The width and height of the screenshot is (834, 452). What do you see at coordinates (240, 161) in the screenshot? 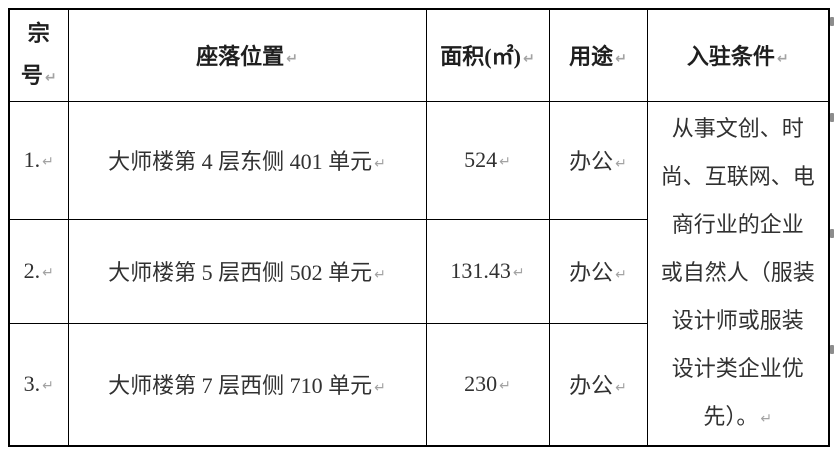
I see `location-value: 大师楼第 4 层东侧 401 单元` at bounding box center [240, 161].